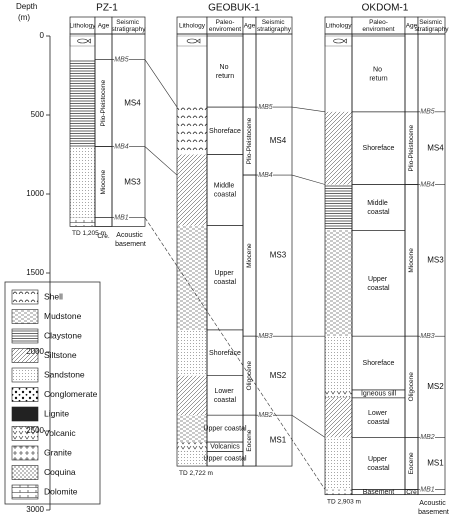 The width and height of the screenshot is (450, 520). Describe the element at coordinates (89, 233) in the screenshot. I see `td-label: TD 1,205 m` at that location.